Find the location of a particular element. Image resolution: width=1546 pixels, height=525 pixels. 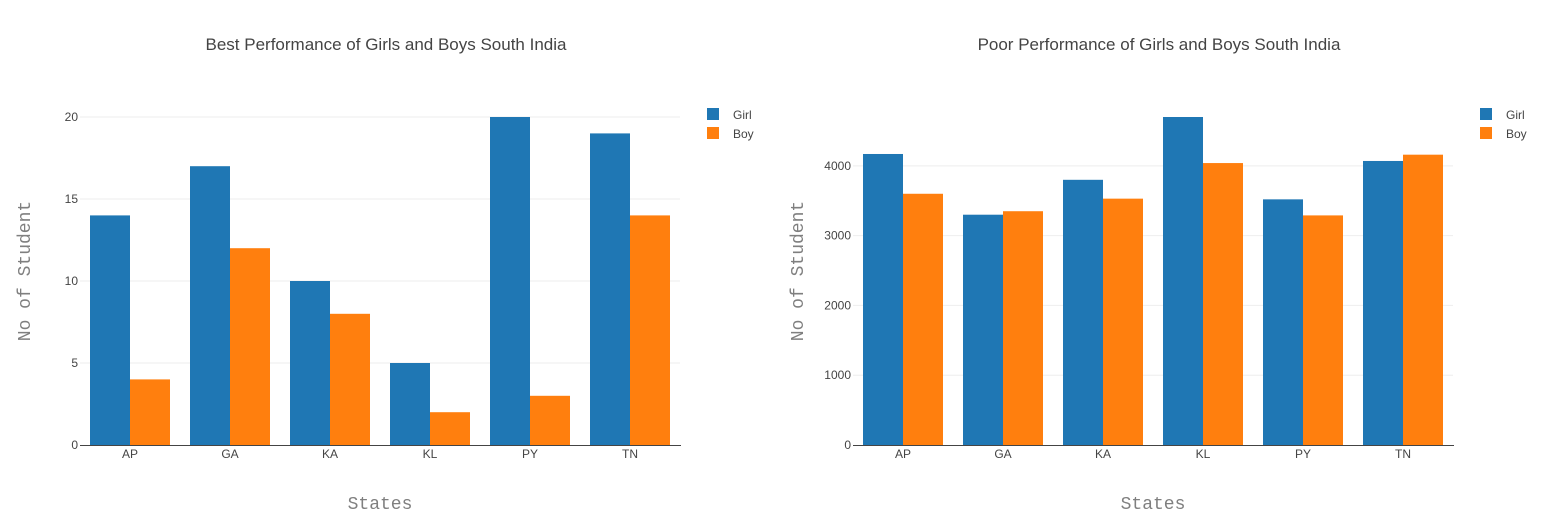

y-tick-label: 1000 is located at coordinates (837, 375).